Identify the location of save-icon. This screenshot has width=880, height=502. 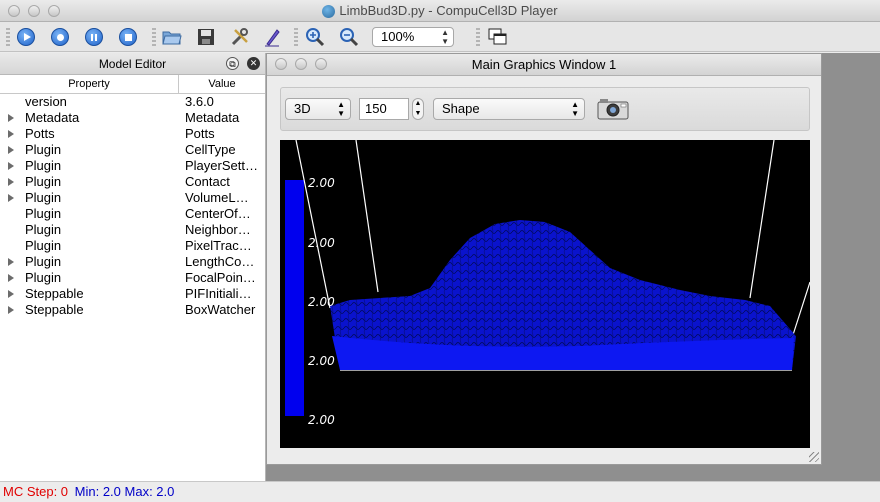
(206, 37).